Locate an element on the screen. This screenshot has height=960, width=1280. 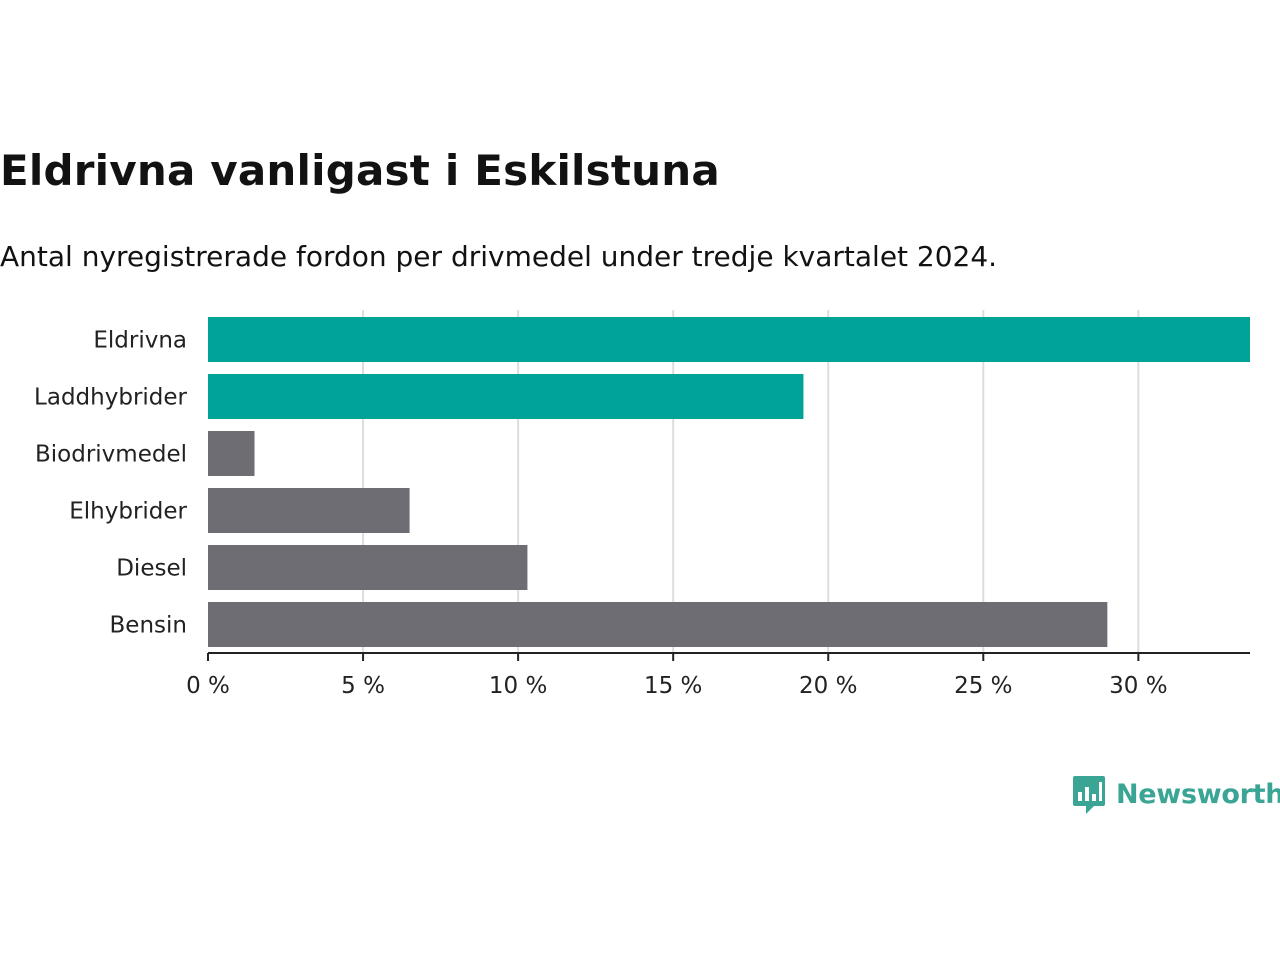
brand-logo: Newsworthy is located at coordinates (1176, 795).